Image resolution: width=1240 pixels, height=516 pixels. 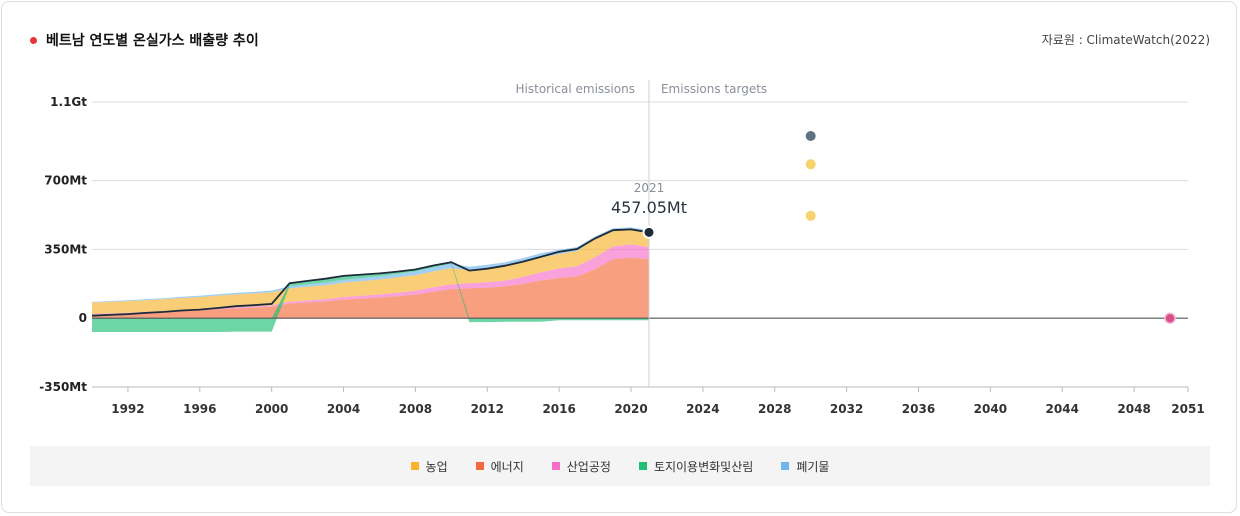 I want to click on y-tick-label: -350Mt, so click(x=63, y=387).